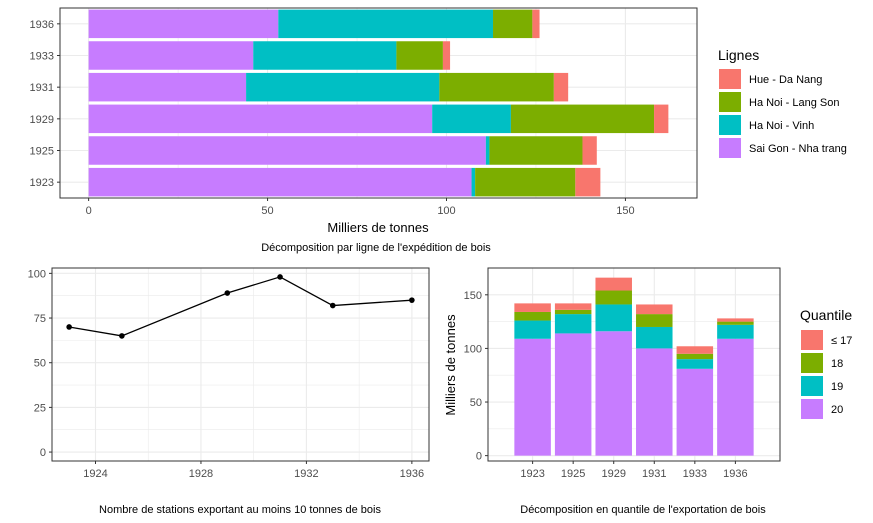 Image resolution: width=873 pixels, height=523 pixels. I want to click on quantile-x-tick-label: 1929, so click(613, 474).